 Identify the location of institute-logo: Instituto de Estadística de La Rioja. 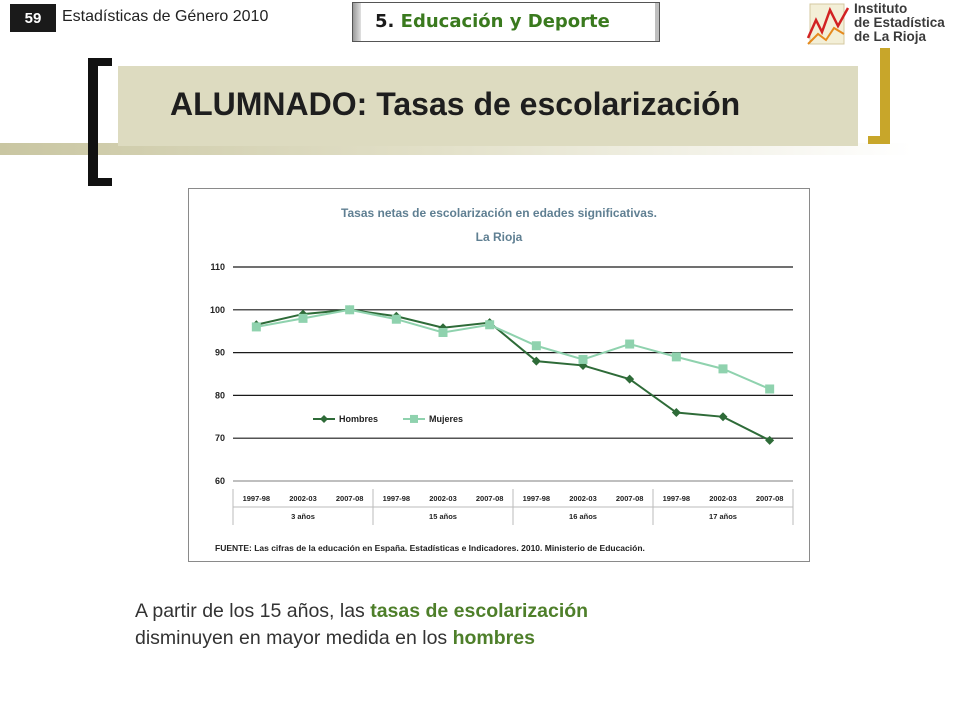
(880, 24).